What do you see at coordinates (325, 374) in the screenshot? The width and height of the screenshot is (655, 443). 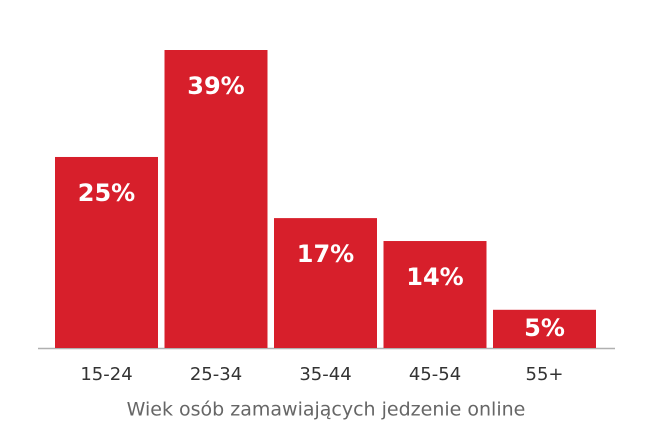 I see `x-tick-label: 35-44` at bounding box center [325, 374].